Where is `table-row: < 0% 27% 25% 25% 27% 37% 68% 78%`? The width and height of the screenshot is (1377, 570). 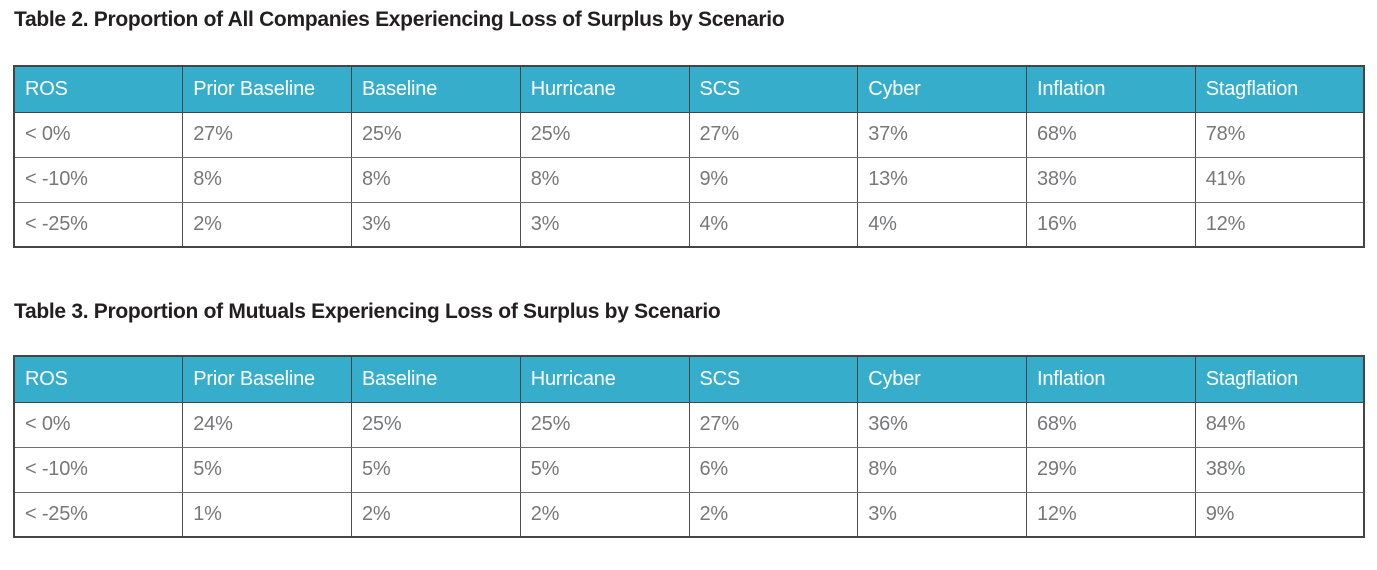 table-row: < 0% 27% 25% 25% 27% 37% 68% 78% is located at coordinates (689, 134).